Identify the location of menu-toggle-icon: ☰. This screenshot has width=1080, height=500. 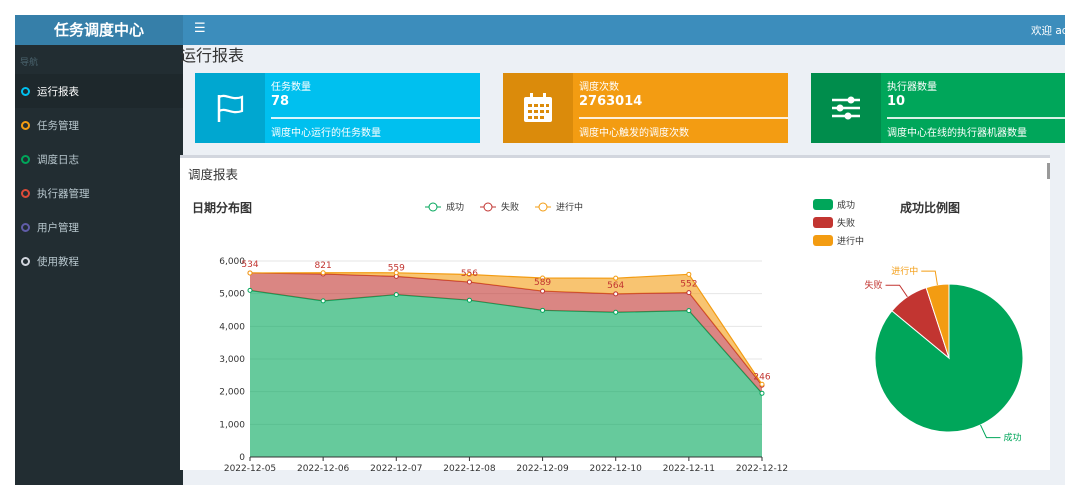
(200, 28).